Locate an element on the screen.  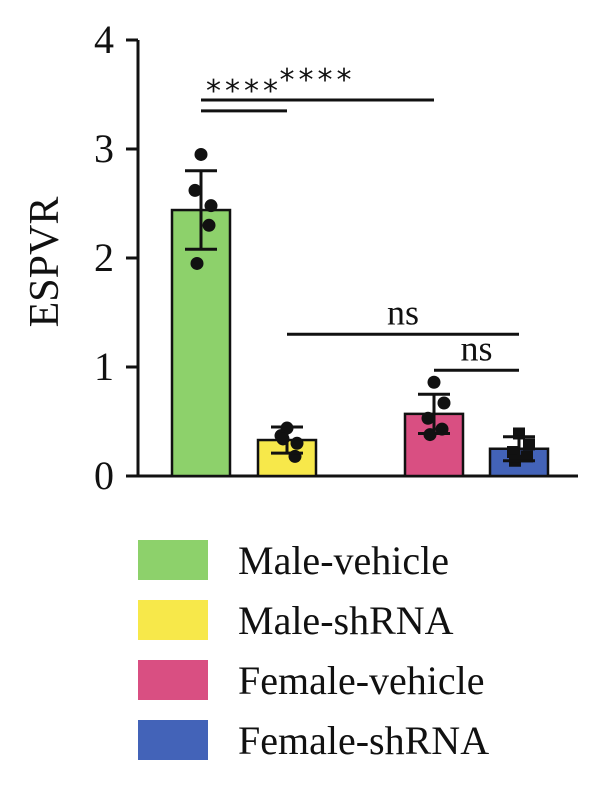
legend-label: Male-vehicle is located at coordinates (343, 560).